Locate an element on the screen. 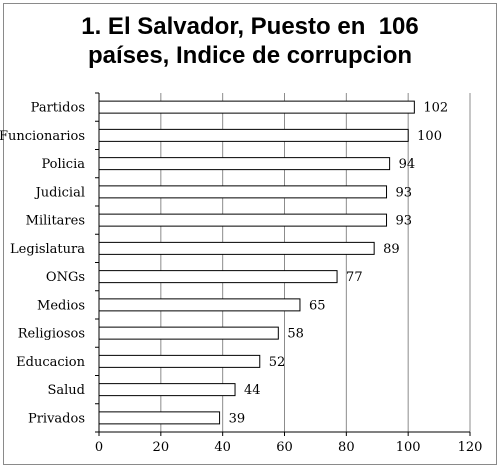  category-label: Salud is located at coordinates (66, 390).